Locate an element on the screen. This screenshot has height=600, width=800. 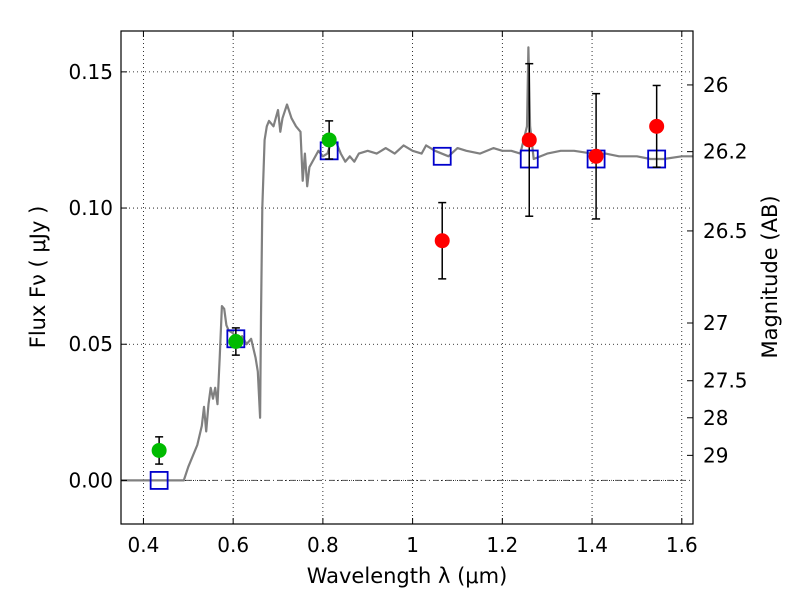
magnitude-tick-label: 29 is located at coordinates (715, 455).